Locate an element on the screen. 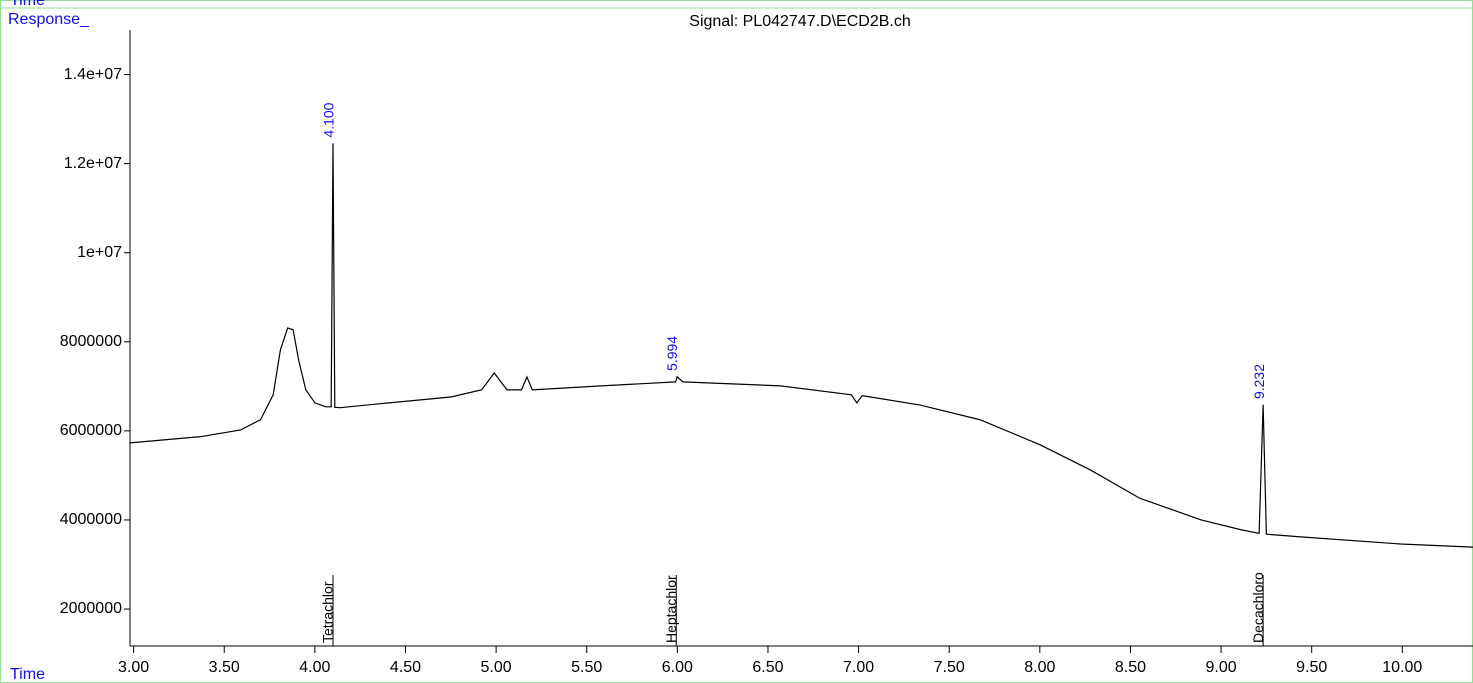  compound-label: Heptachlor is located at coordinates (671, 609).